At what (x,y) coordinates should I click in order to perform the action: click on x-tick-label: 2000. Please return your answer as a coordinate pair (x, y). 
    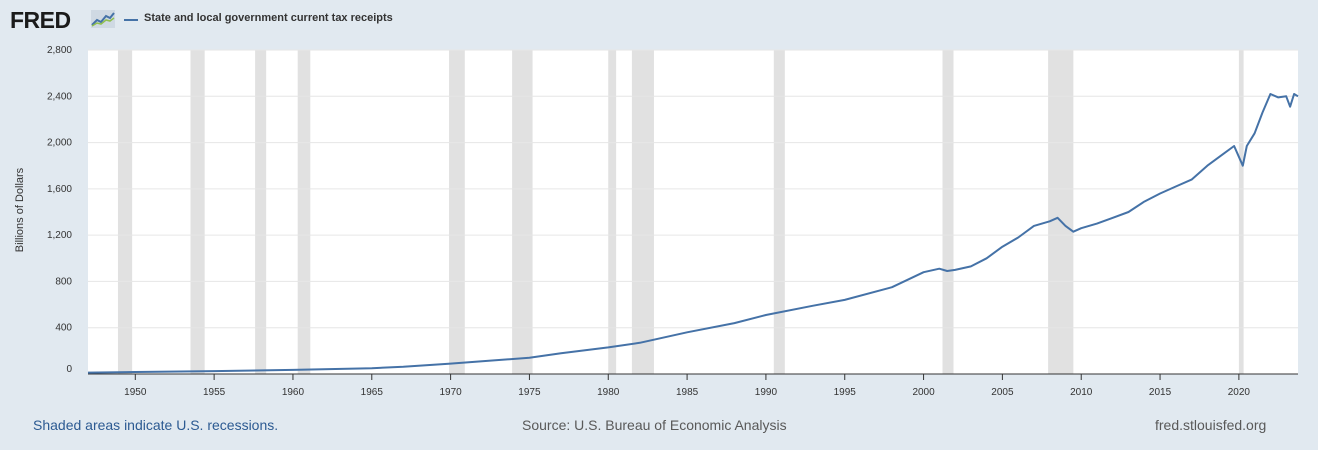
    Looking at the image, I should click on (923, 392).